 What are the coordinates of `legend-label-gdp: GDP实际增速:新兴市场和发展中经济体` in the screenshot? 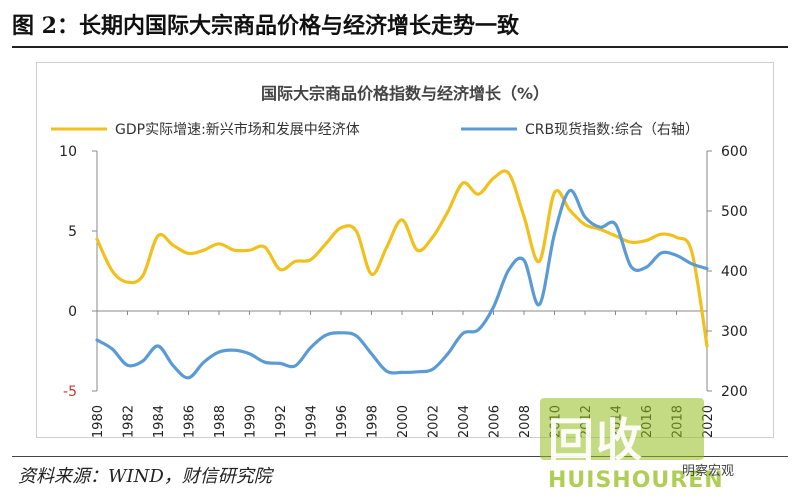 It's located at (237, 129).